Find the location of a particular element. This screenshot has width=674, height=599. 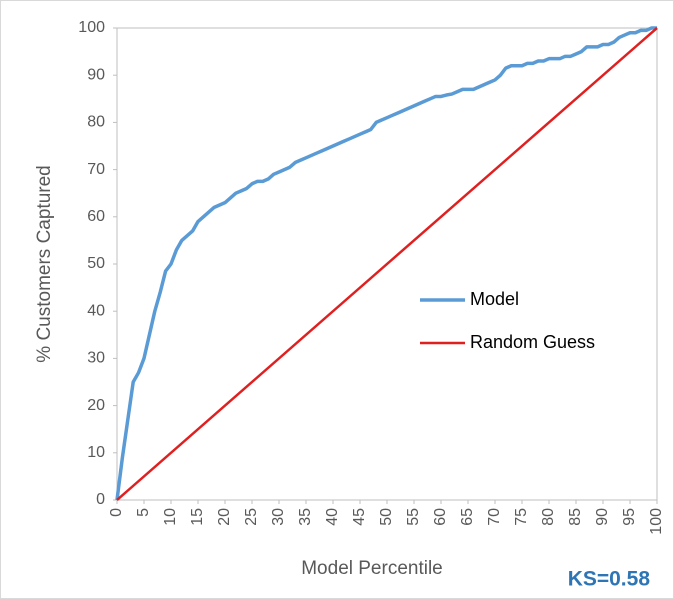

x-tick-label: 40 is located at coordinates (332, 517).